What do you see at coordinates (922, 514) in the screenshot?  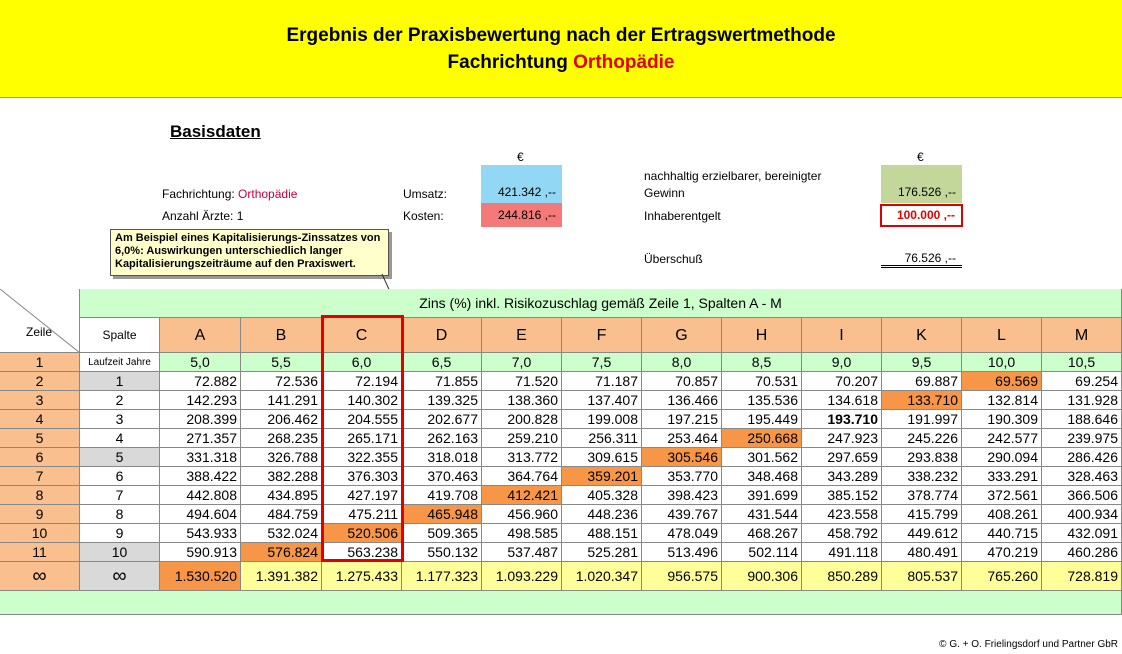 I see `value-cell: 415.799` at bounding box center [922, 514].